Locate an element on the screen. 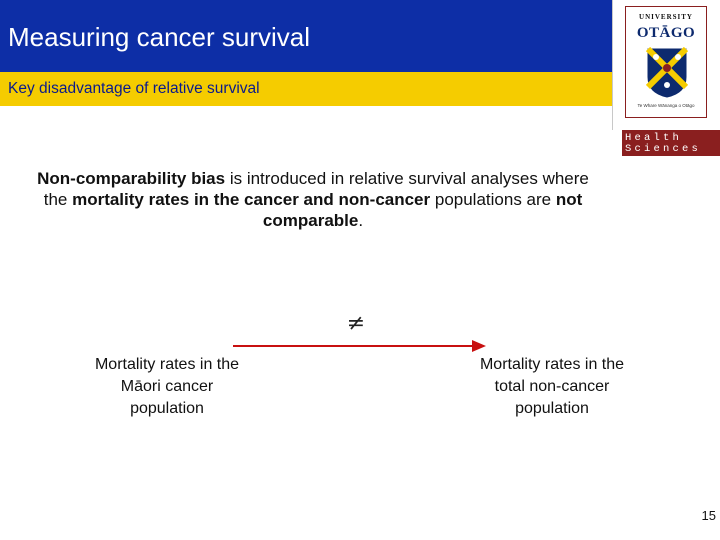 The image size is (720, 540). sciences-text: Sciences is located at coordinates (663, 149).